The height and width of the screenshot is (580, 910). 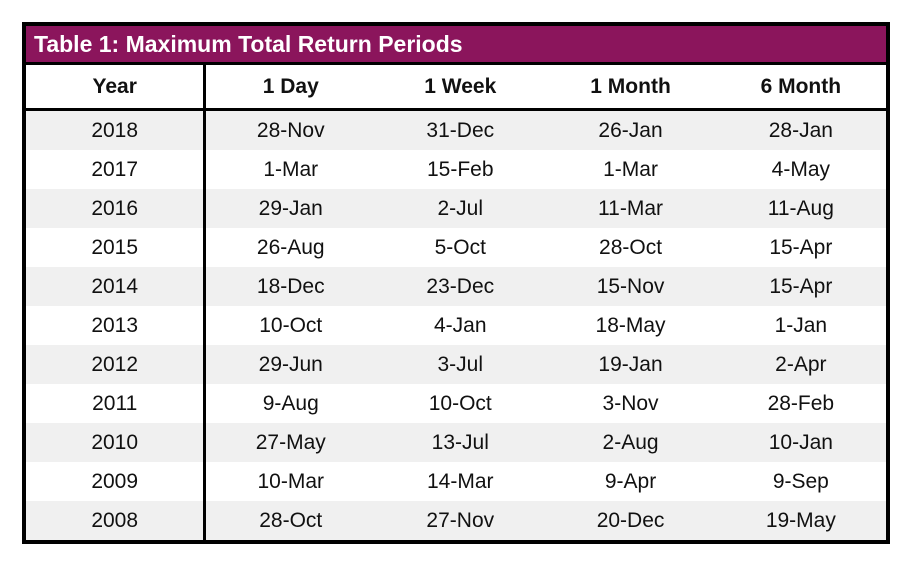 I want to click on year-cell: 2013, so click(x=116, y=325).